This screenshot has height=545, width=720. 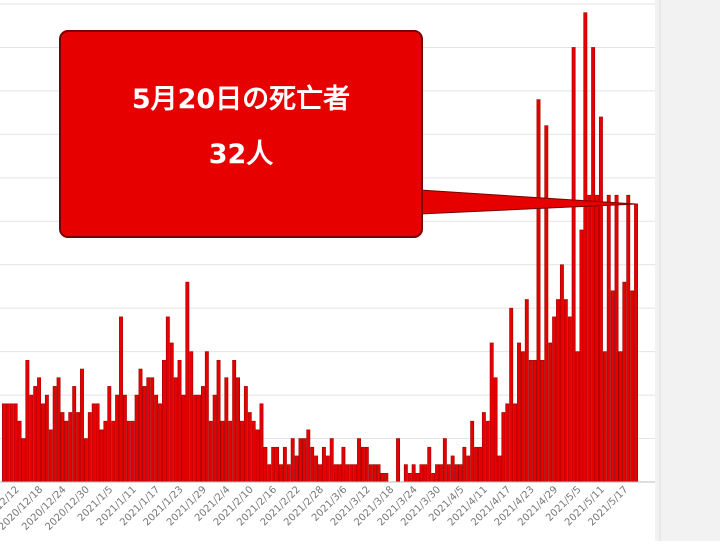 What do you see at coordinates (241, 154) in the screenshot?
I see `callout-text: 32人` at bounding box center [241, 154].